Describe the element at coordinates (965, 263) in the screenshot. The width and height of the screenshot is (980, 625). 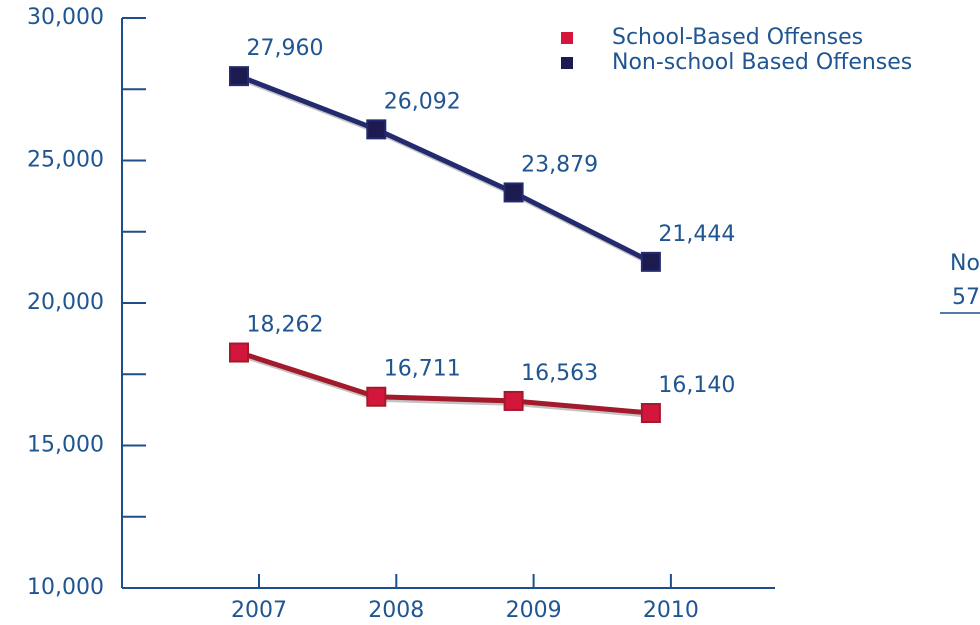
I see `annotation: No` at that location.